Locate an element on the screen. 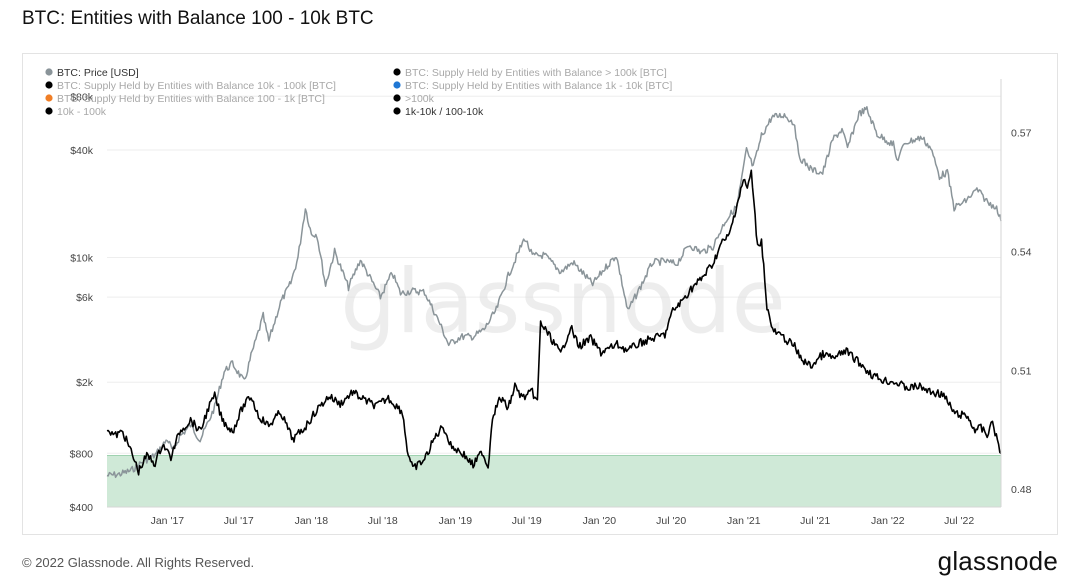  y-left-tick-label: $400 is located at coordinates (82, 508).